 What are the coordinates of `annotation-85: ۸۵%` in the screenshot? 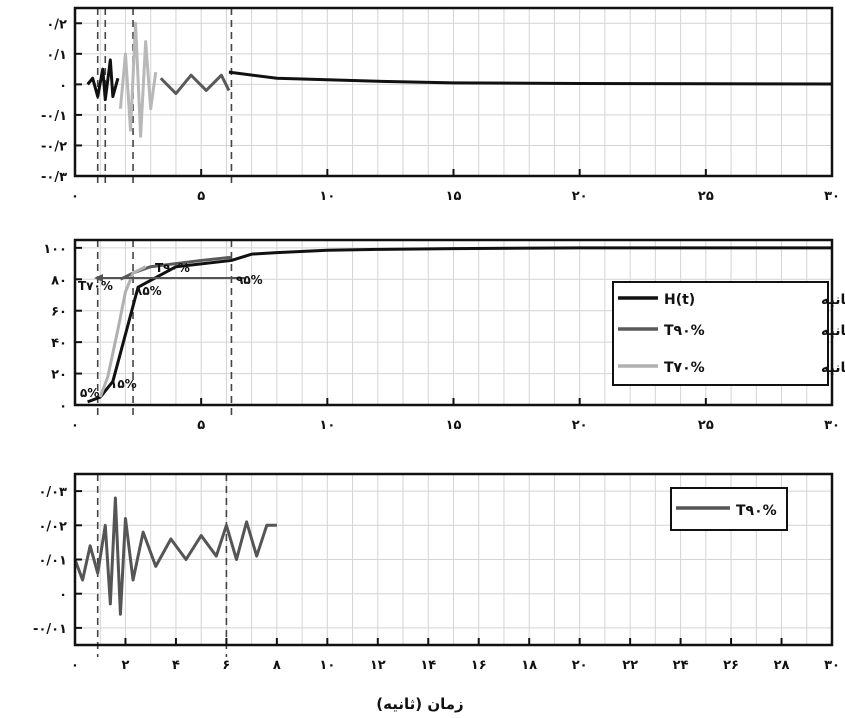 It's located at (148, 291).